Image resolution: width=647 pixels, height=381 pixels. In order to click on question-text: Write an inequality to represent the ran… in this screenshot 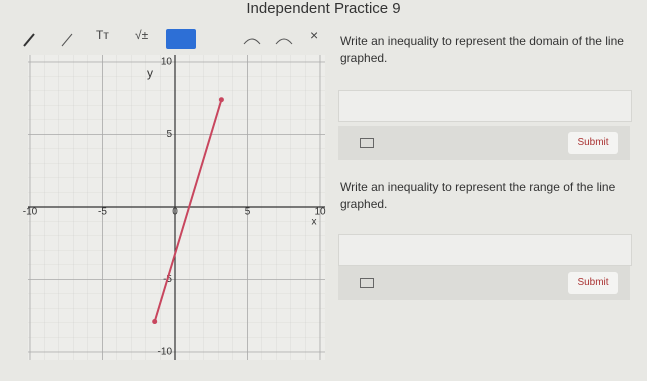, I will do `click(478, 195)`.